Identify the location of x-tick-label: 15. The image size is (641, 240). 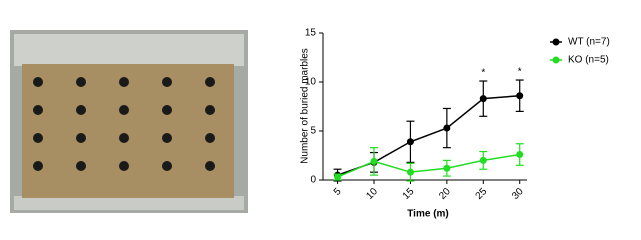
(409, 194).